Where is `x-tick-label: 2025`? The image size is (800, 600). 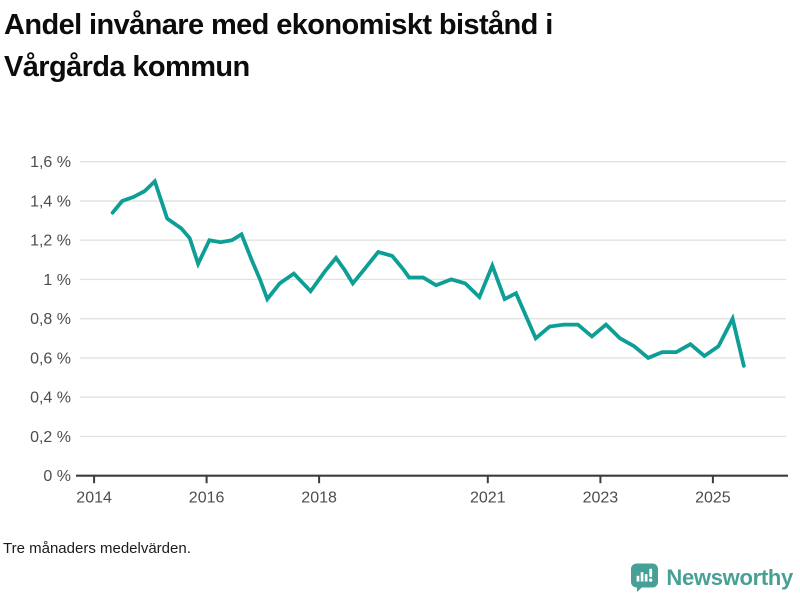 x-tick-label: 2025 is located at coordinates (713, 498).